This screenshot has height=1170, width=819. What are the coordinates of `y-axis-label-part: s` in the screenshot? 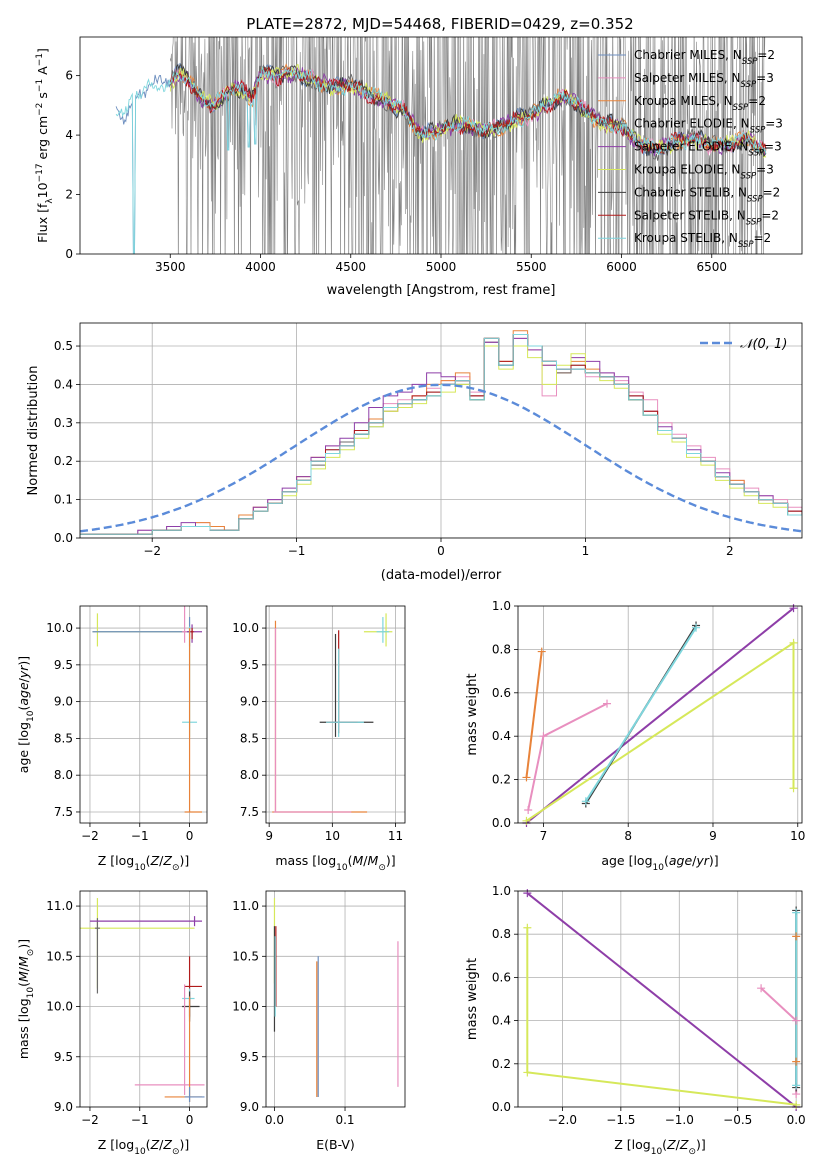 It's located at (42, 97).